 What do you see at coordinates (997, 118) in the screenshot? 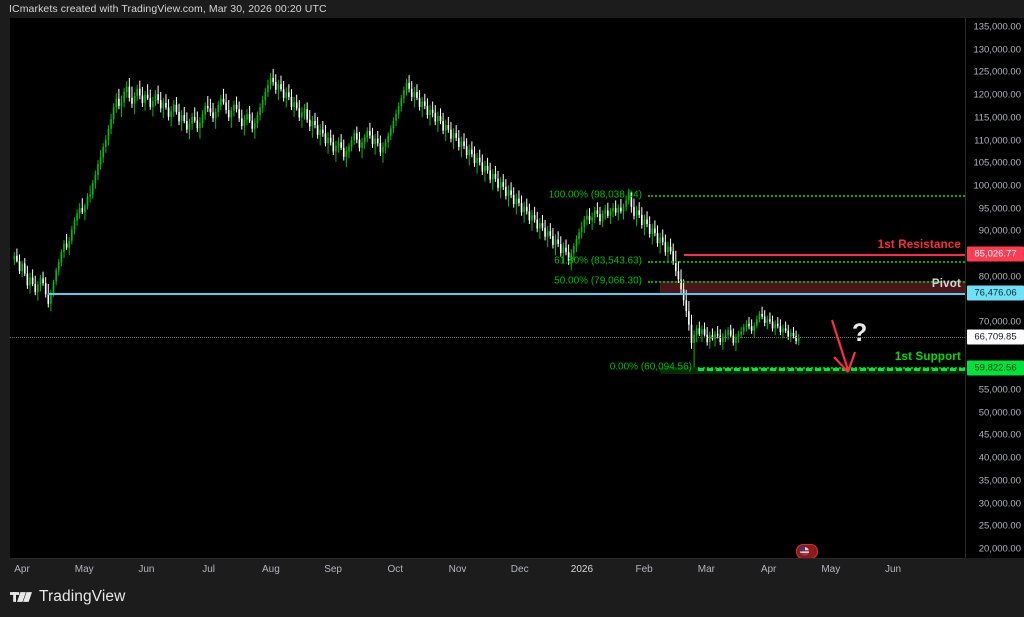
I see `price-tick: 115,000.00` at bounding box center [997, 118].